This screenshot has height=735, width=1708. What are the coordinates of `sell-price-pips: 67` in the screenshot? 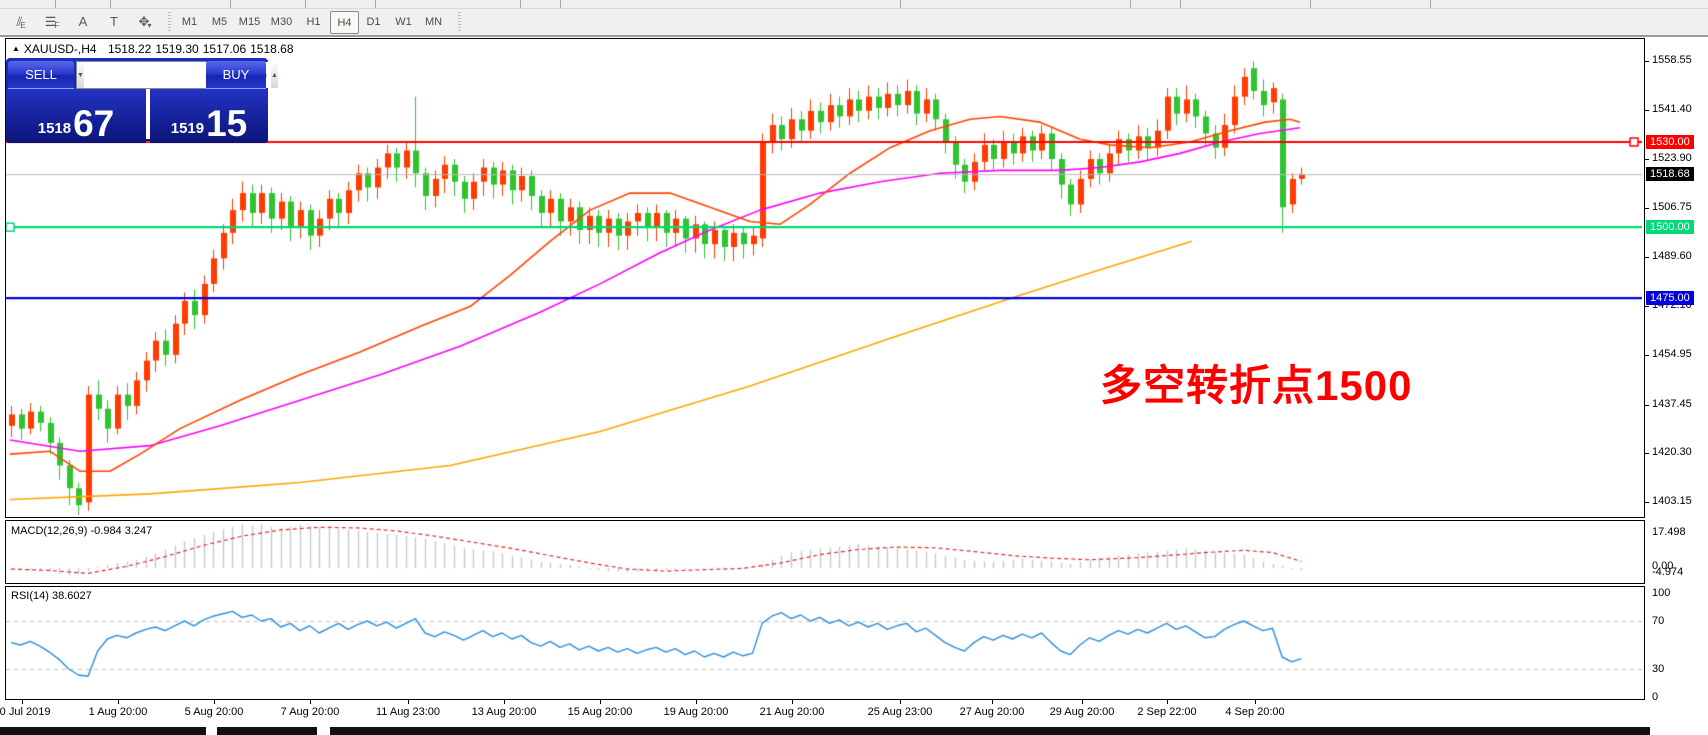 It's located at (94, 123).